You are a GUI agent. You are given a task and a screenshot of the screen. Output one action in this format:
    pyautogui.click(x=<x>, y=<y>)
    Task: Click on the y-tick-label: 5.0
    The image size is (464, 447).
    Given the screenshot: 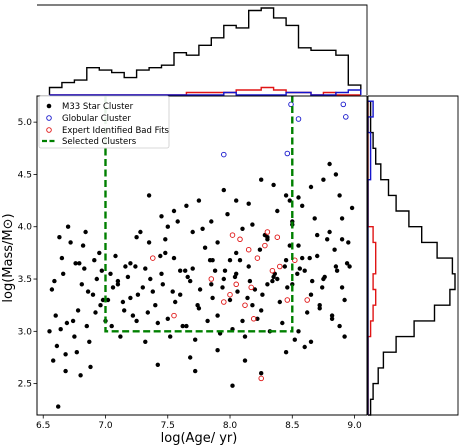 What is the action you would take?
    pyautogui.click(x=25, y=123)
    